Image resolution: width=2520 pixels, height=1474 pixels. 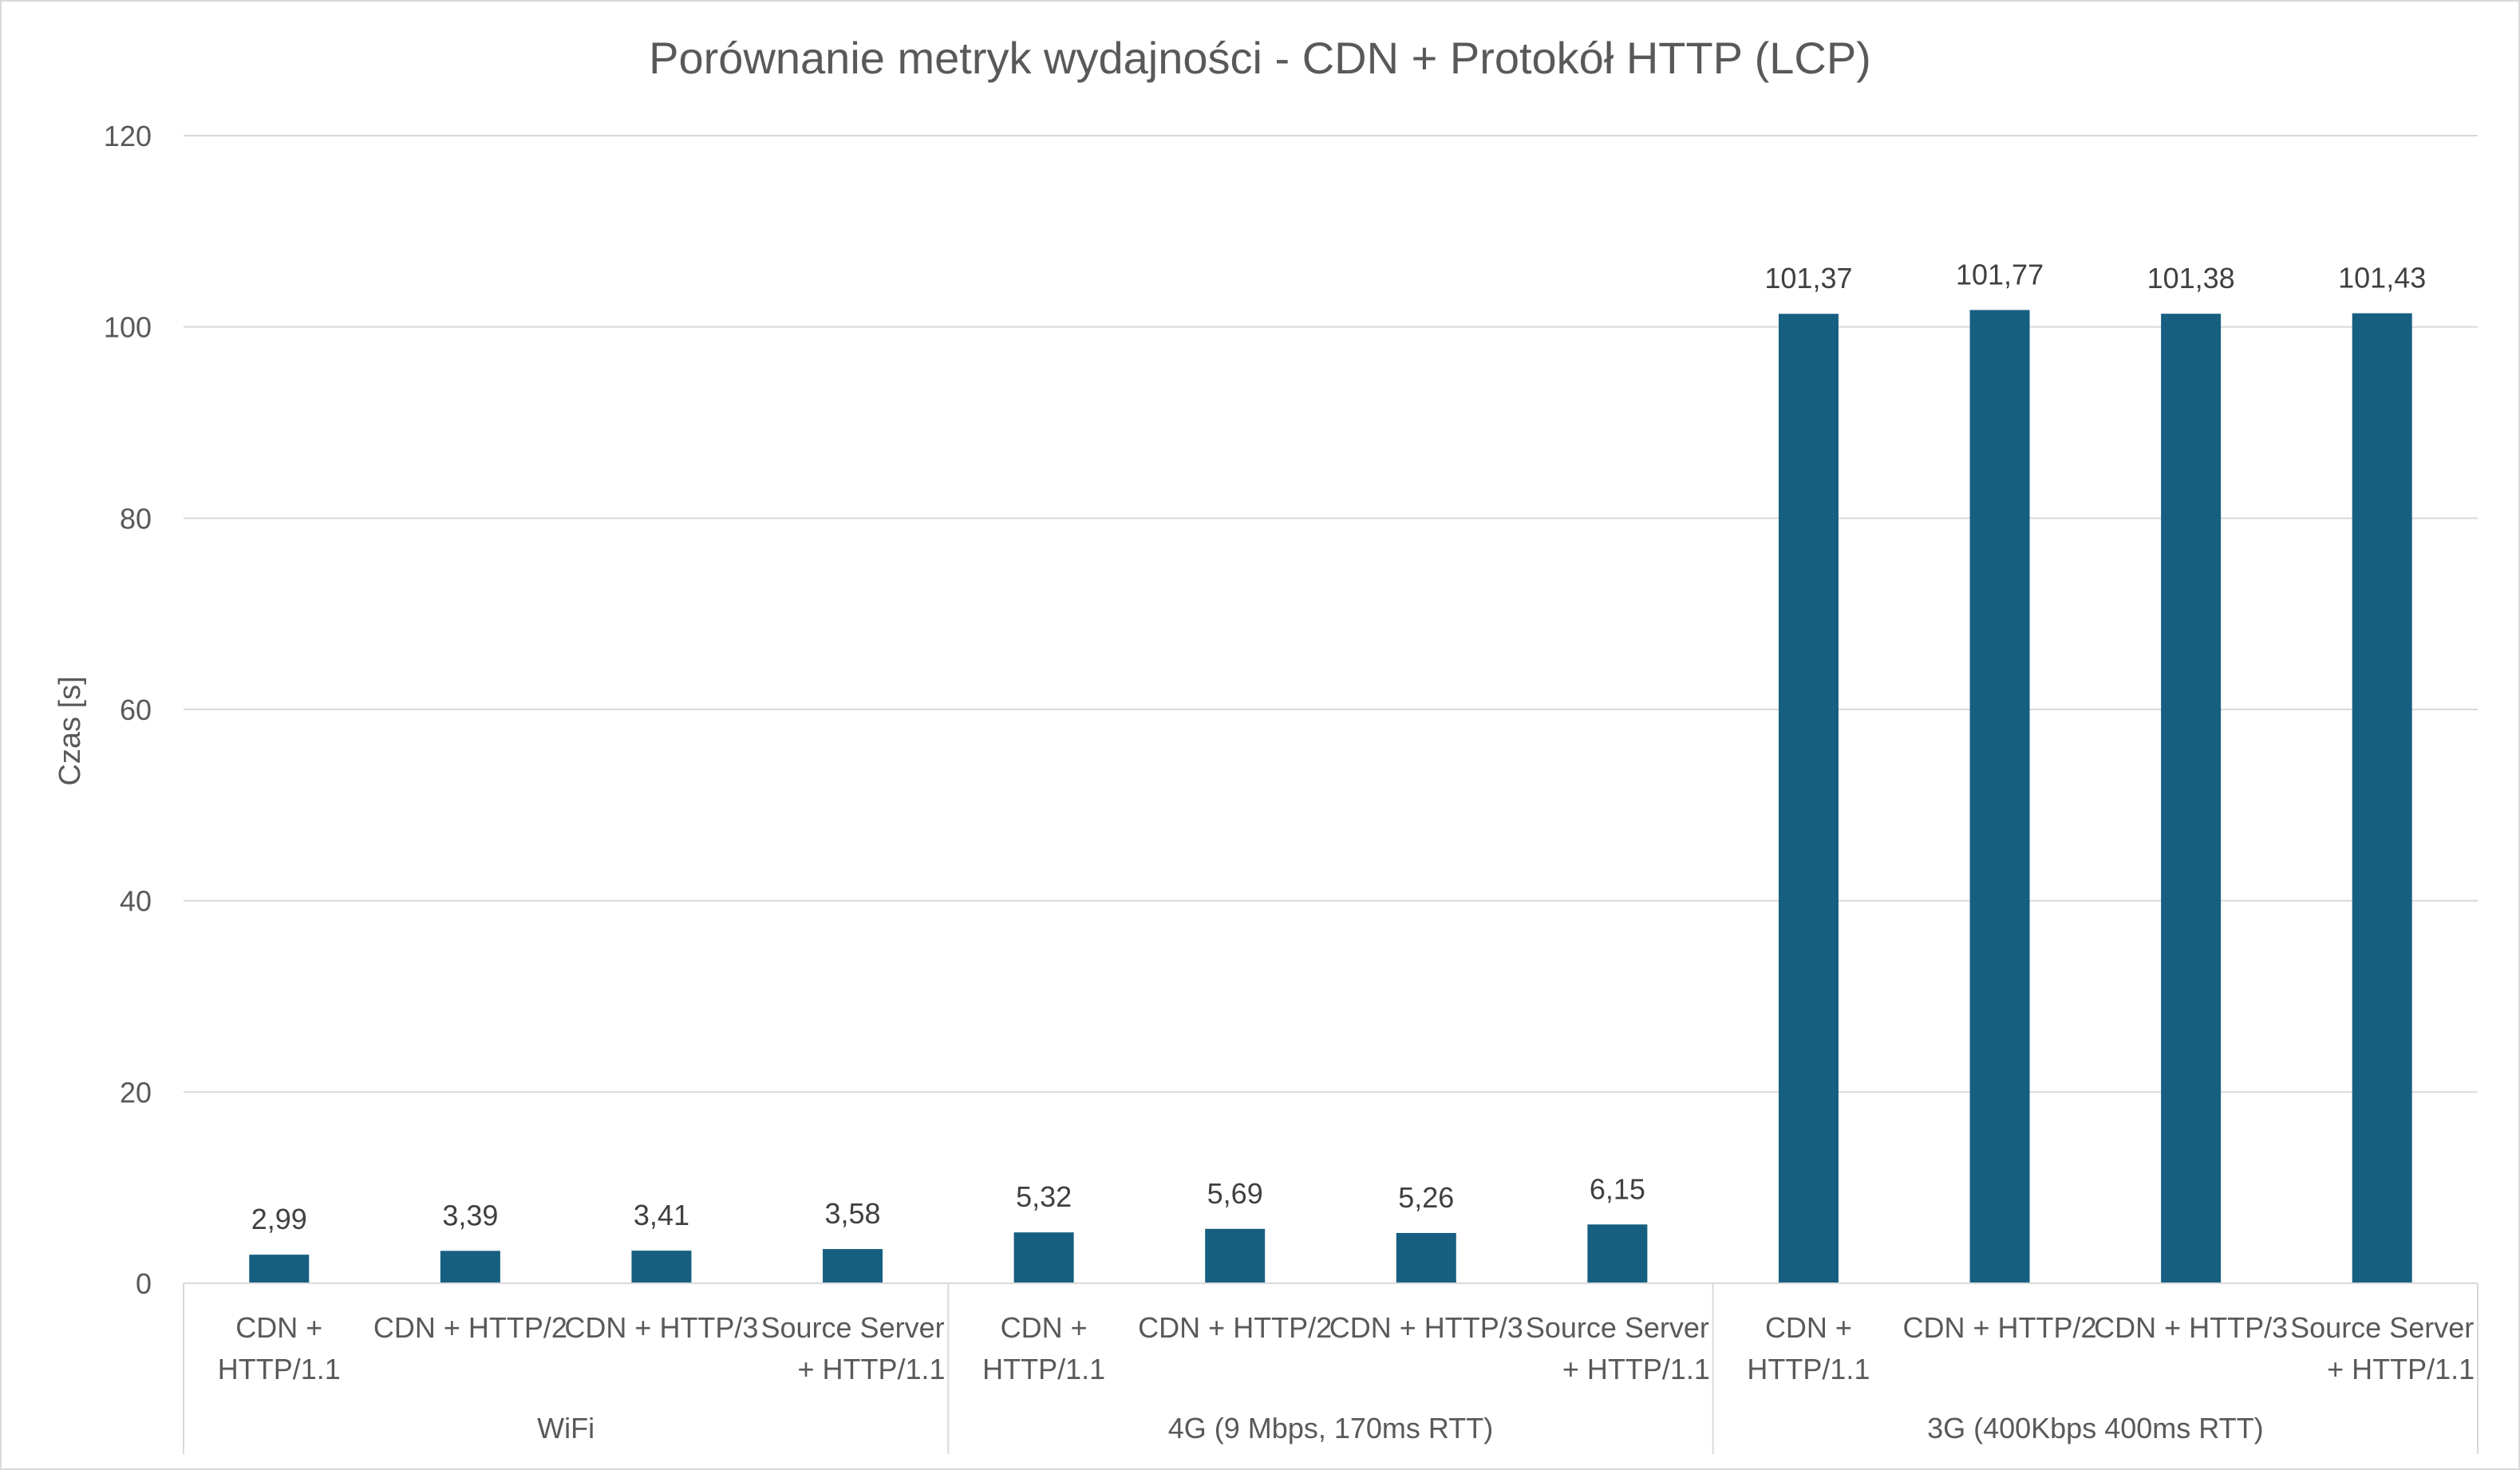 I want to click on data-label: 5,32, so click(x=1044, y=1196).